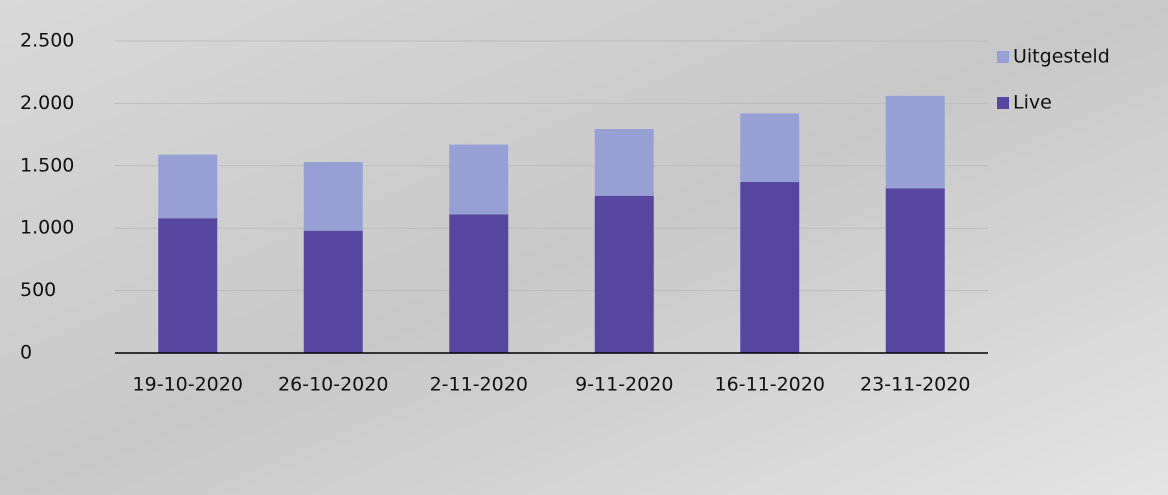 The image size is (1168, 495). Describe the element at coordinates (333, 385) in the screenshot. I see `x-tick-label: 26-10-2020` at that location.